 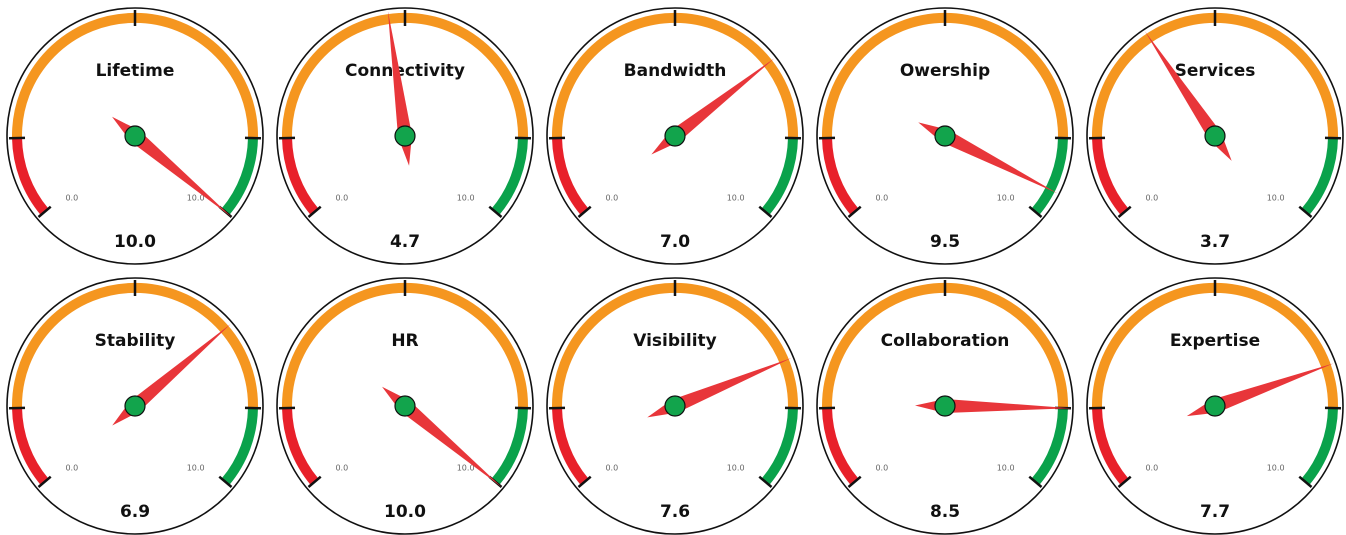 I want to click on gauge-svg: 0.0 10.0 Expertise 7.7, so click(x=1213, y=402).